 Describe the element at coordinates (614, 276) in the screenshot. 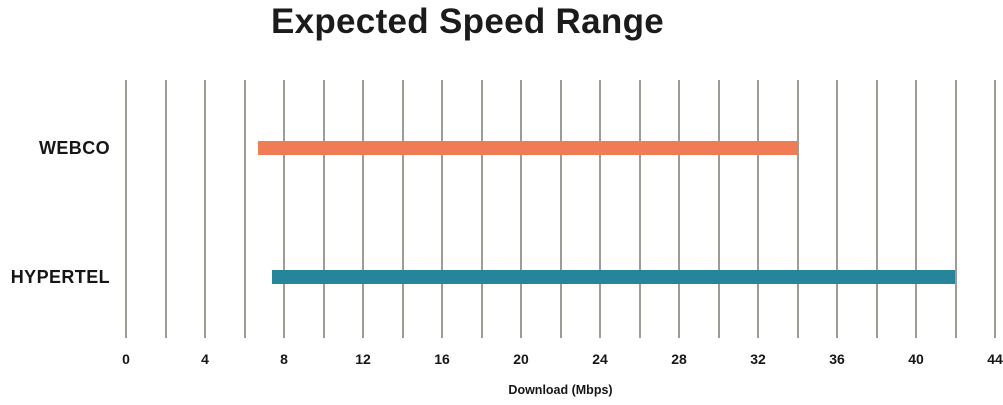

I see `range-bar-hypertel` at that location.